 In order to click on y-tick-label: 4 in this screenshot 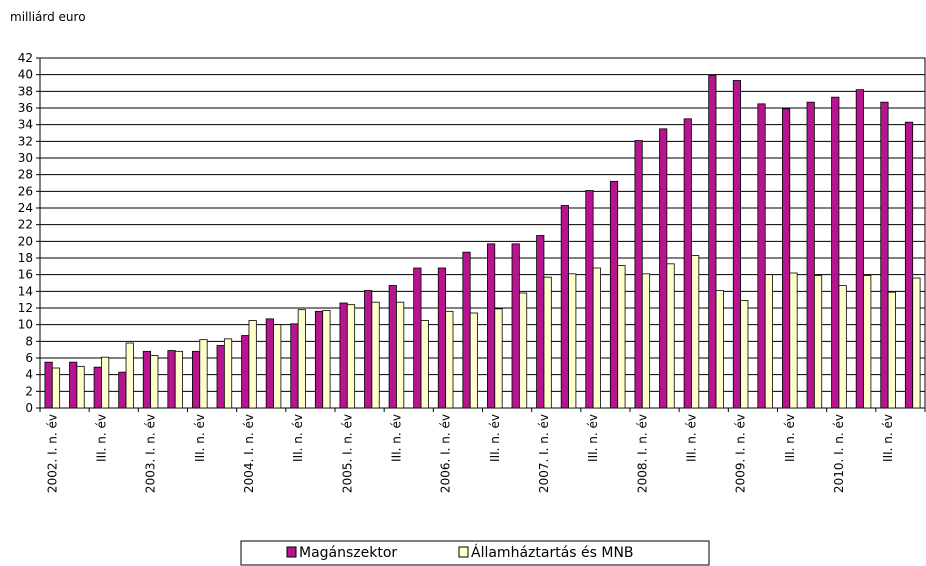, I will do `click(29, 375)`.